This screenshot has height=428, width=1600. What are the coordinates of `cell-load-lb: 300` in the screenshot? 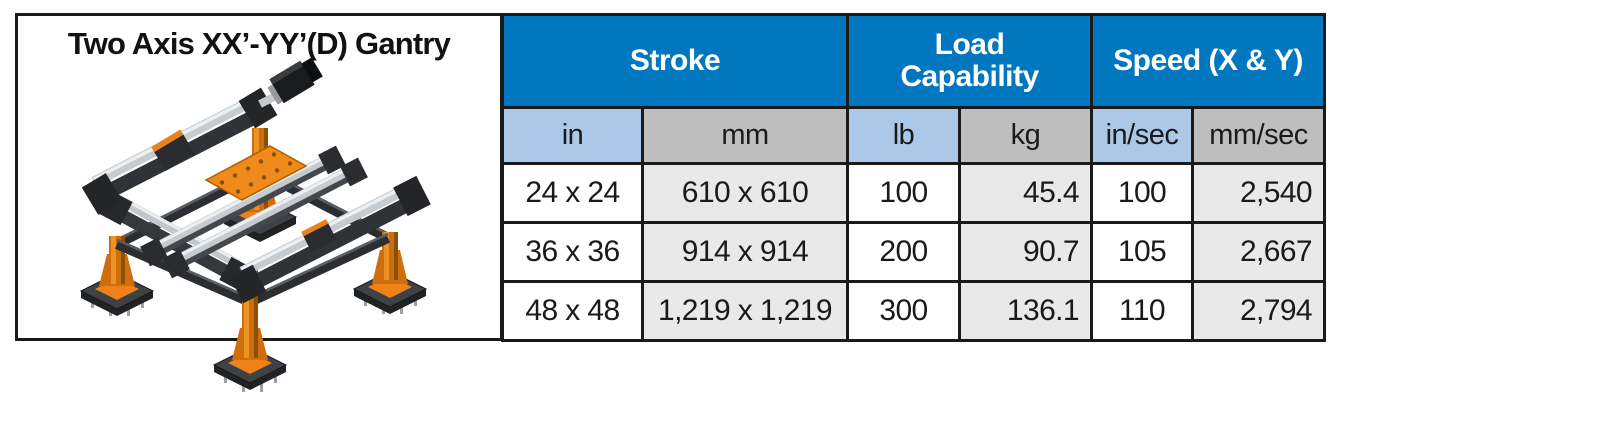 It's located at (903, 311).